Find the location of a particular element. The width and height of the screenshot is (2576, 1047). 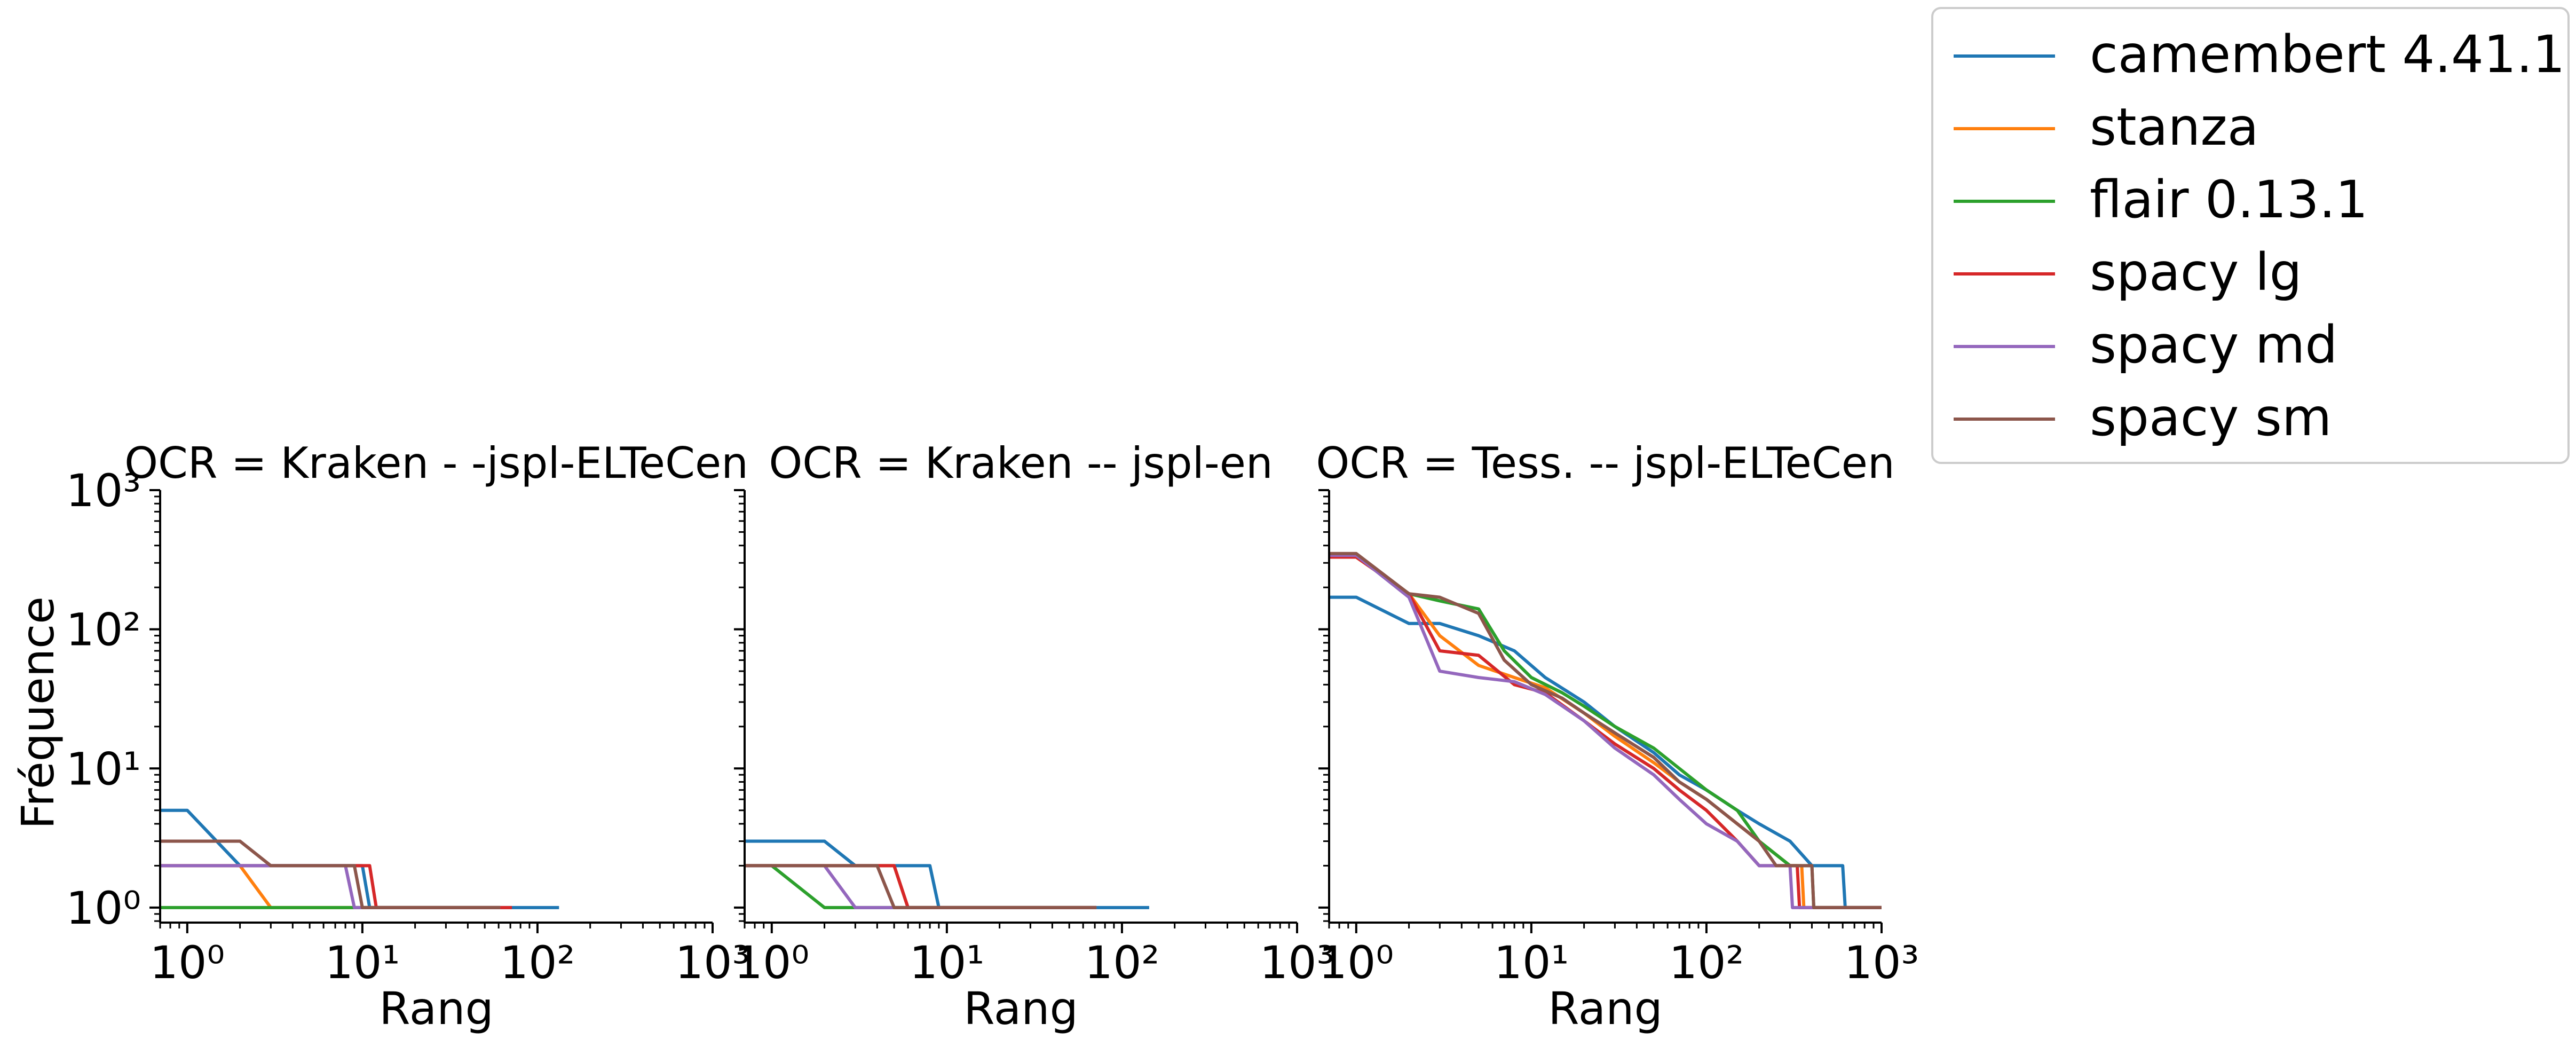

panel-title: OCR = Kraken -- jspl-en is located at coordinates (1021, 463).